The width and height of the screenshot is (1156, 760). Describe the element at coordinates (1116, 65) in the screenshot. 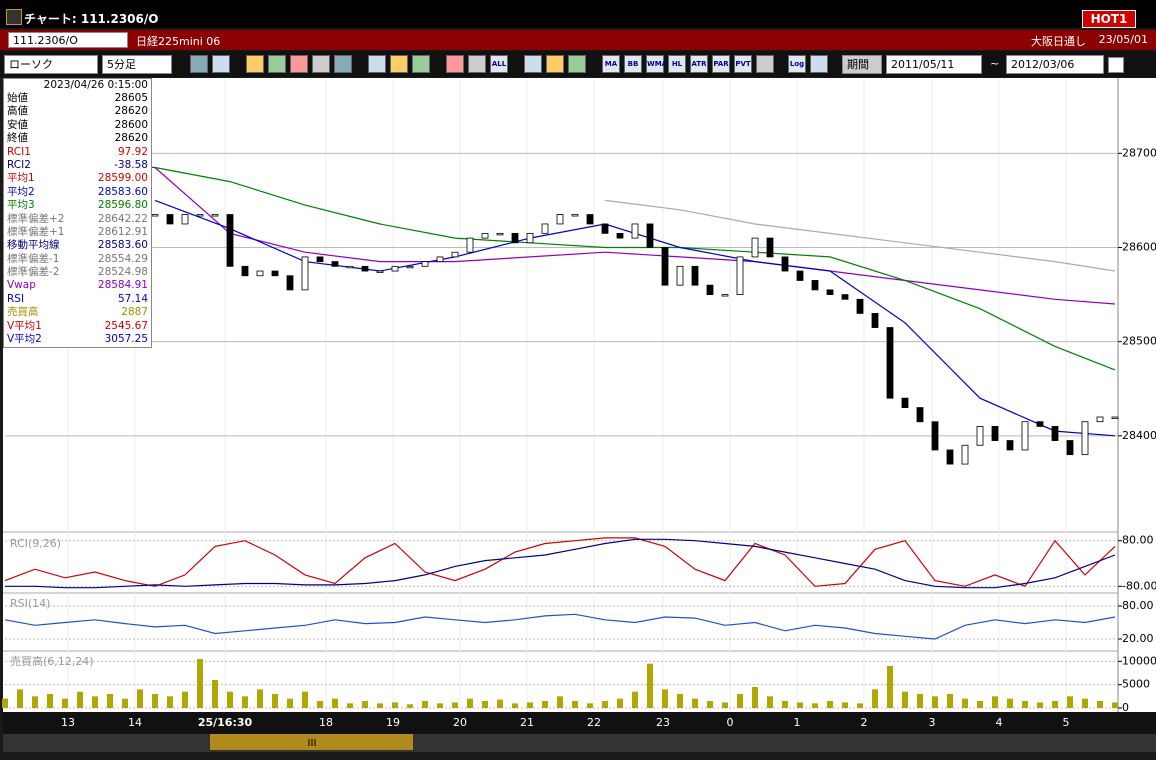

I see `checkbox` at that location.